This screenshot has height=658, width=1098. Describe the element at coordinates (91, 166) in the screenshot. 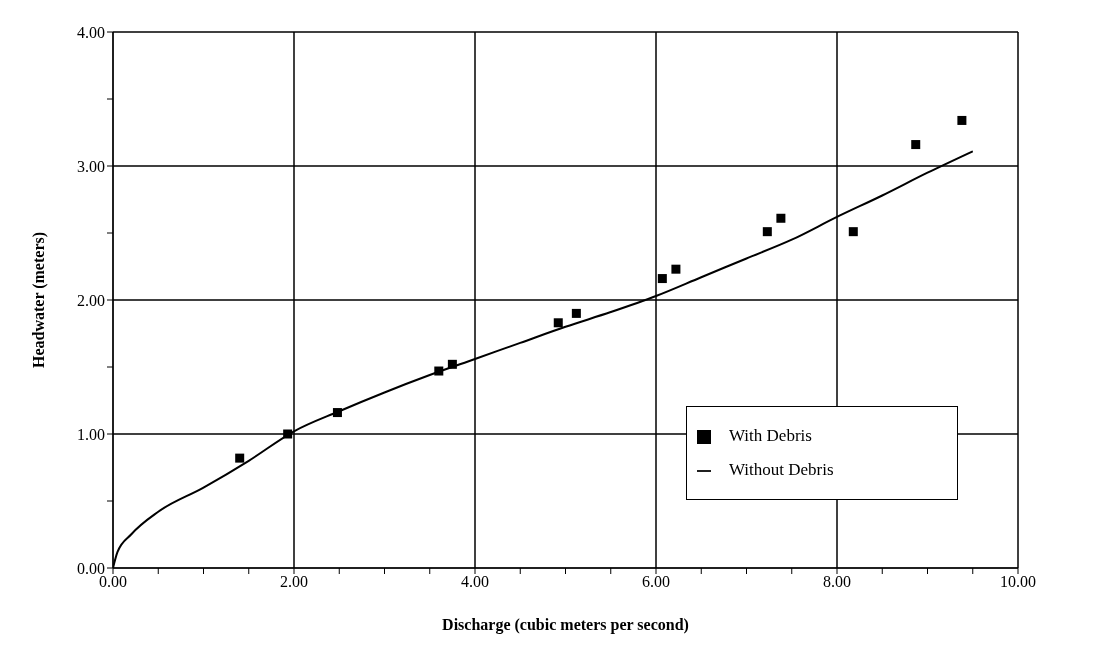

I see `y-tick-label: 3.00` at that location.